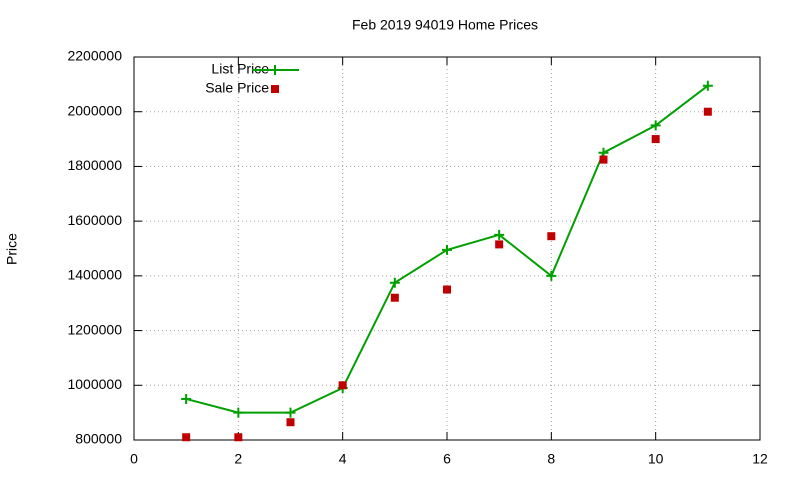  Describe the element at coordinates (98, 439) in the screenshot. I see `y-tick-label: 800000` at that location.